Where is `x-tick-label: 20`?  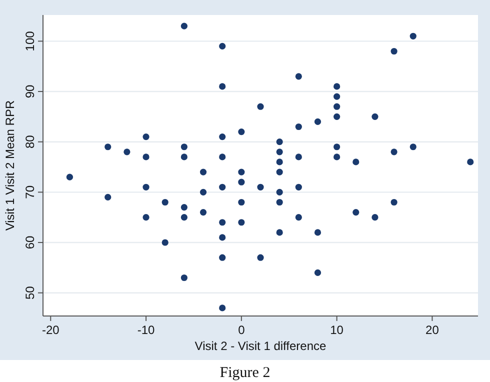
x-tick-label: 20 is located at coordinates (433, 330).